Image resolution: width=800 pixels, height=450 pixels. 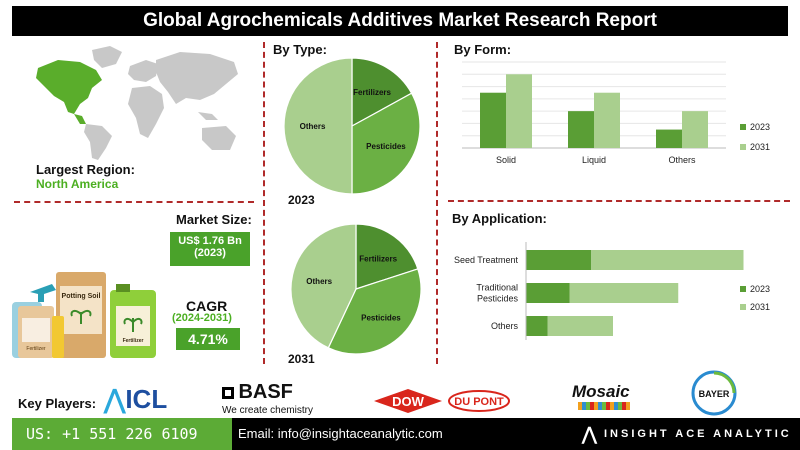 I want to click on cagr-period: (2024-2031), so click(x=202, y=318).